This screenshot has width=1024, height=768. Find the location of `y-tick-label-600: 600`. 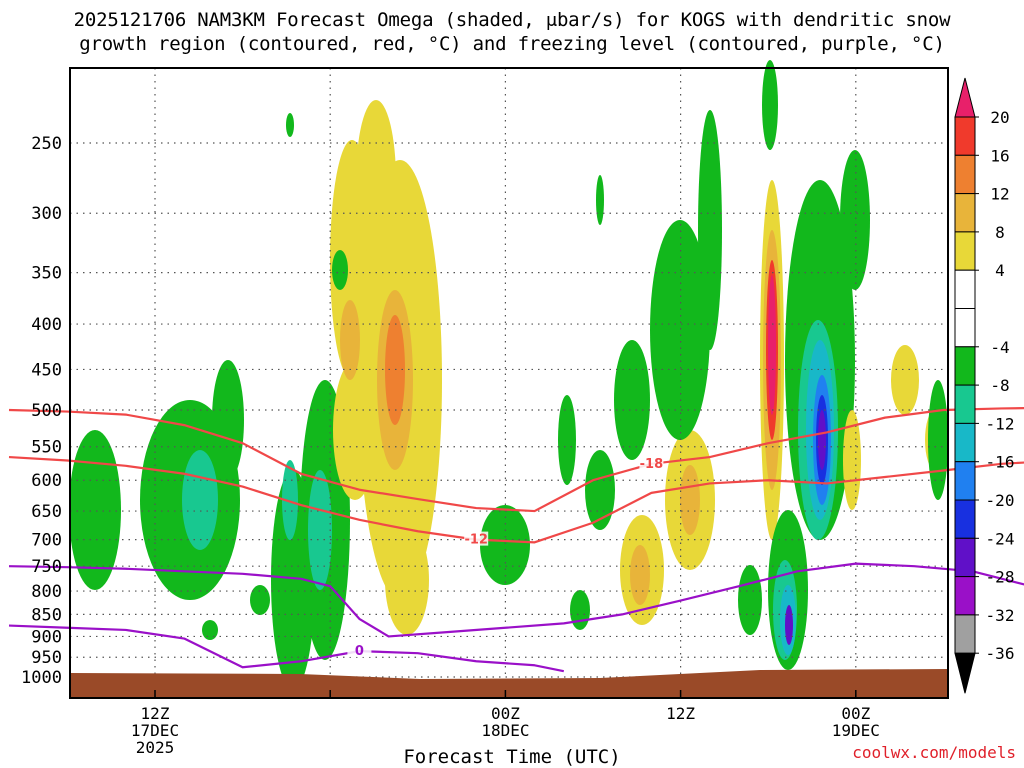

y-tick-label-600: 600 is located at coordinates (46, 481).